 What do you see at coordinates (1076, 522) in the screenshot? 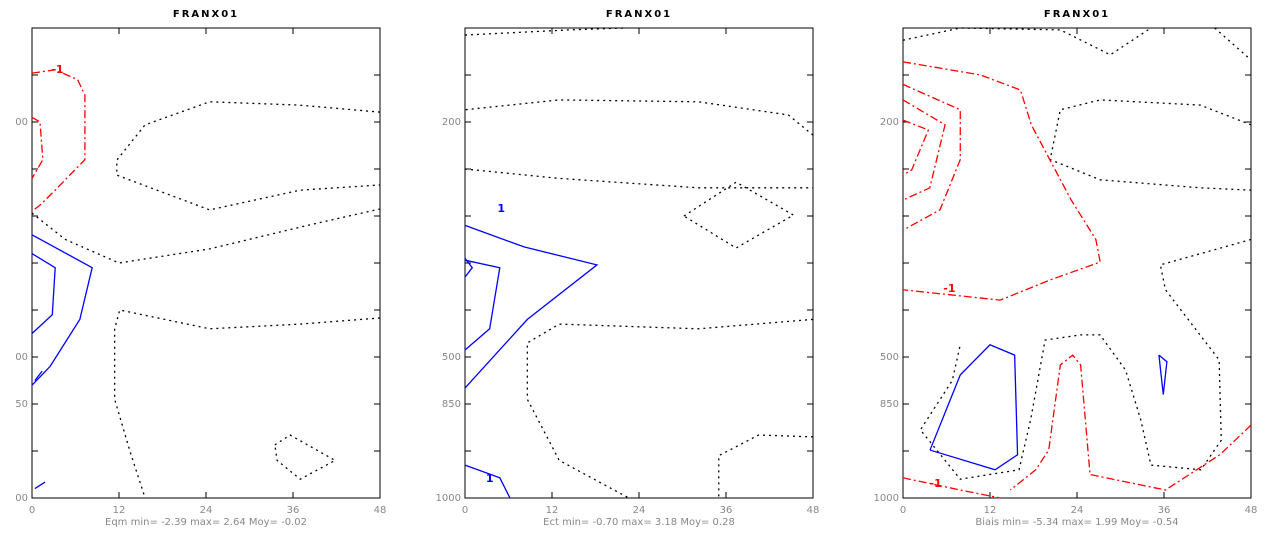
I see `caption: Biais min= -5.34 max= 1.99 Moy= -0.54` at bounding box center [1076, 522].